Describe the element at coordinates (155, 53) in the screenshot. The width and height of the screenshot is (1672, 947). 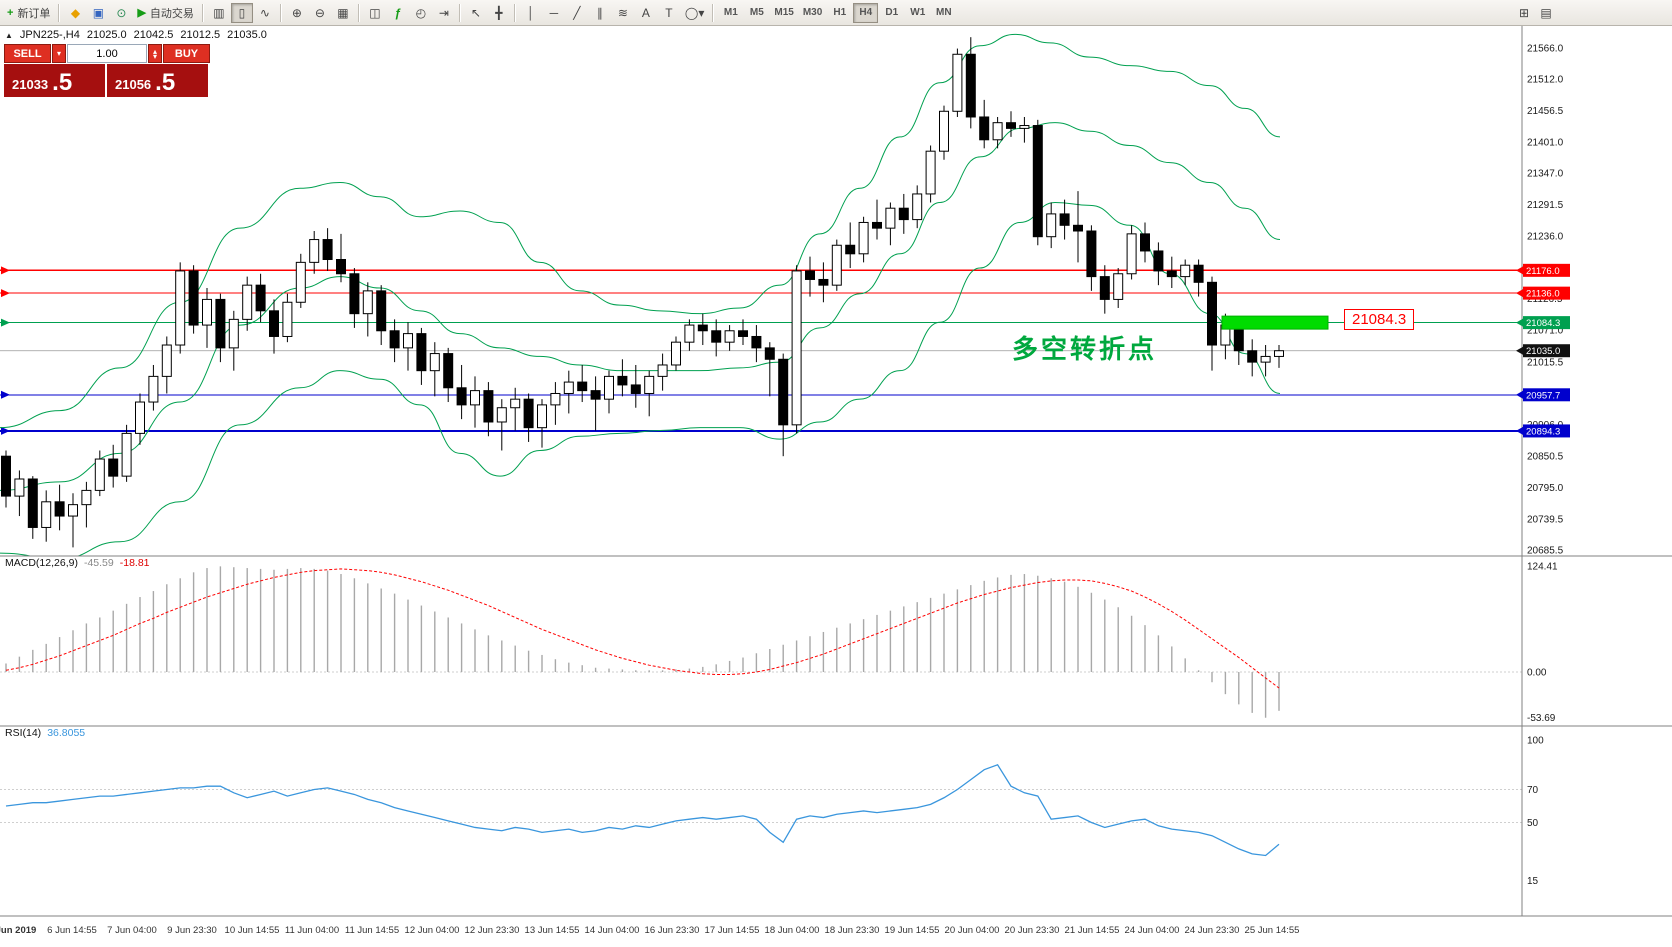
I see `volume-stepper: ▴ ▾` at that location.